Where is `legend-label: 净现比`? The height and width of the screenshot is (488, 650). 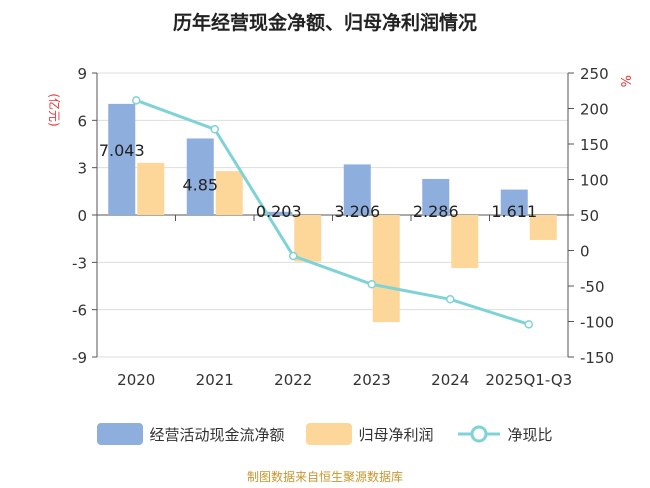
legend-label: 净现比 is located at coordinates (530, 434).